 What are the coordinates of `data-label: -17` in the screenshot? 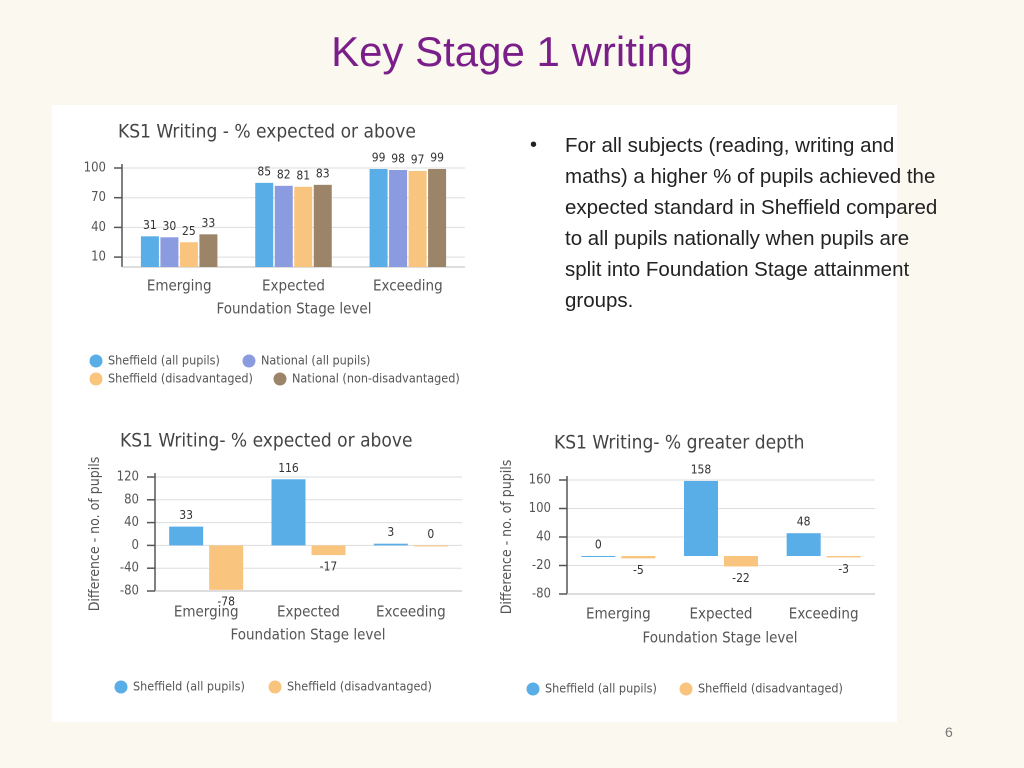 It's located at (329, 567).